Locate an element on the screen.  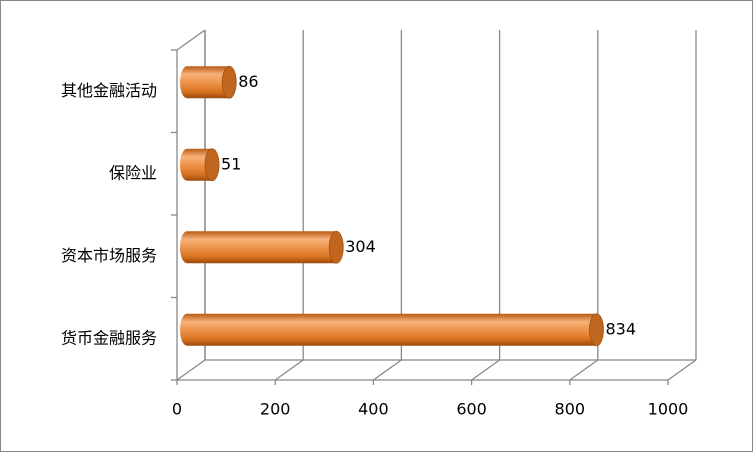
y-tick-label: 货币金融服务 is located at coordinates (109, 337).